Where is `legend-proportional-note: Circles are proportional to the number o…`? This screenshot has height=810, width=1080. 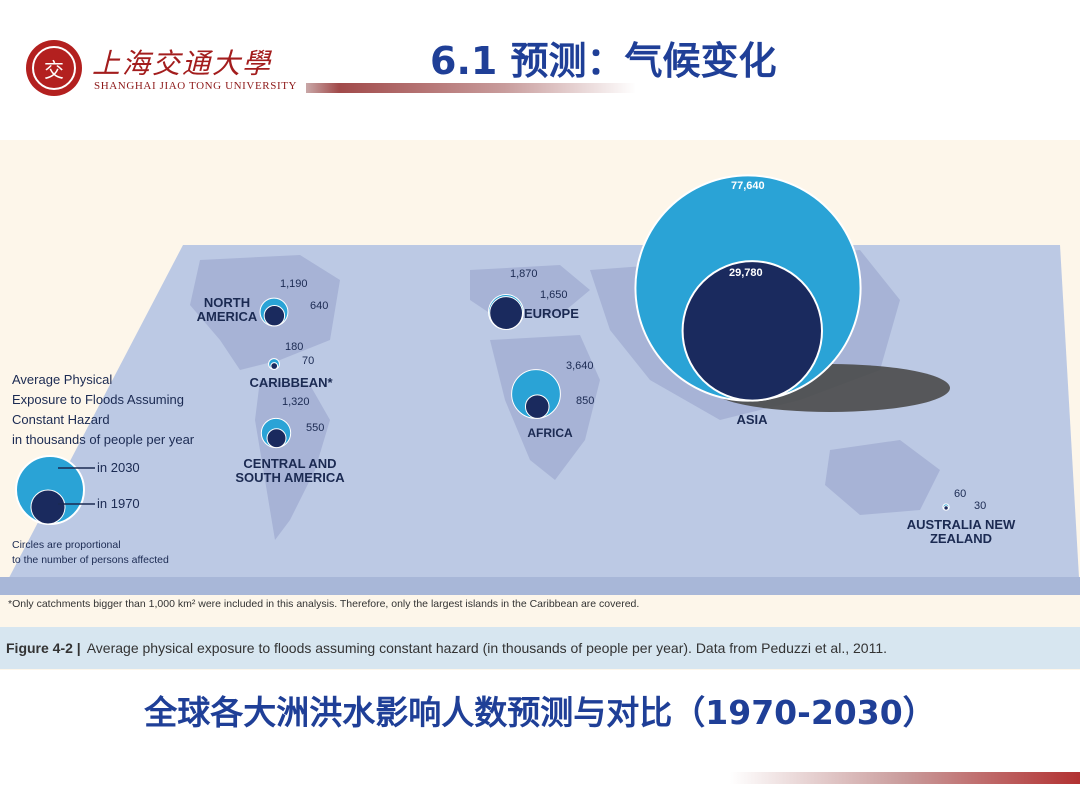 legend-proportional-note: Circles are proportional to the number o… is located at coordinates (90, 553).